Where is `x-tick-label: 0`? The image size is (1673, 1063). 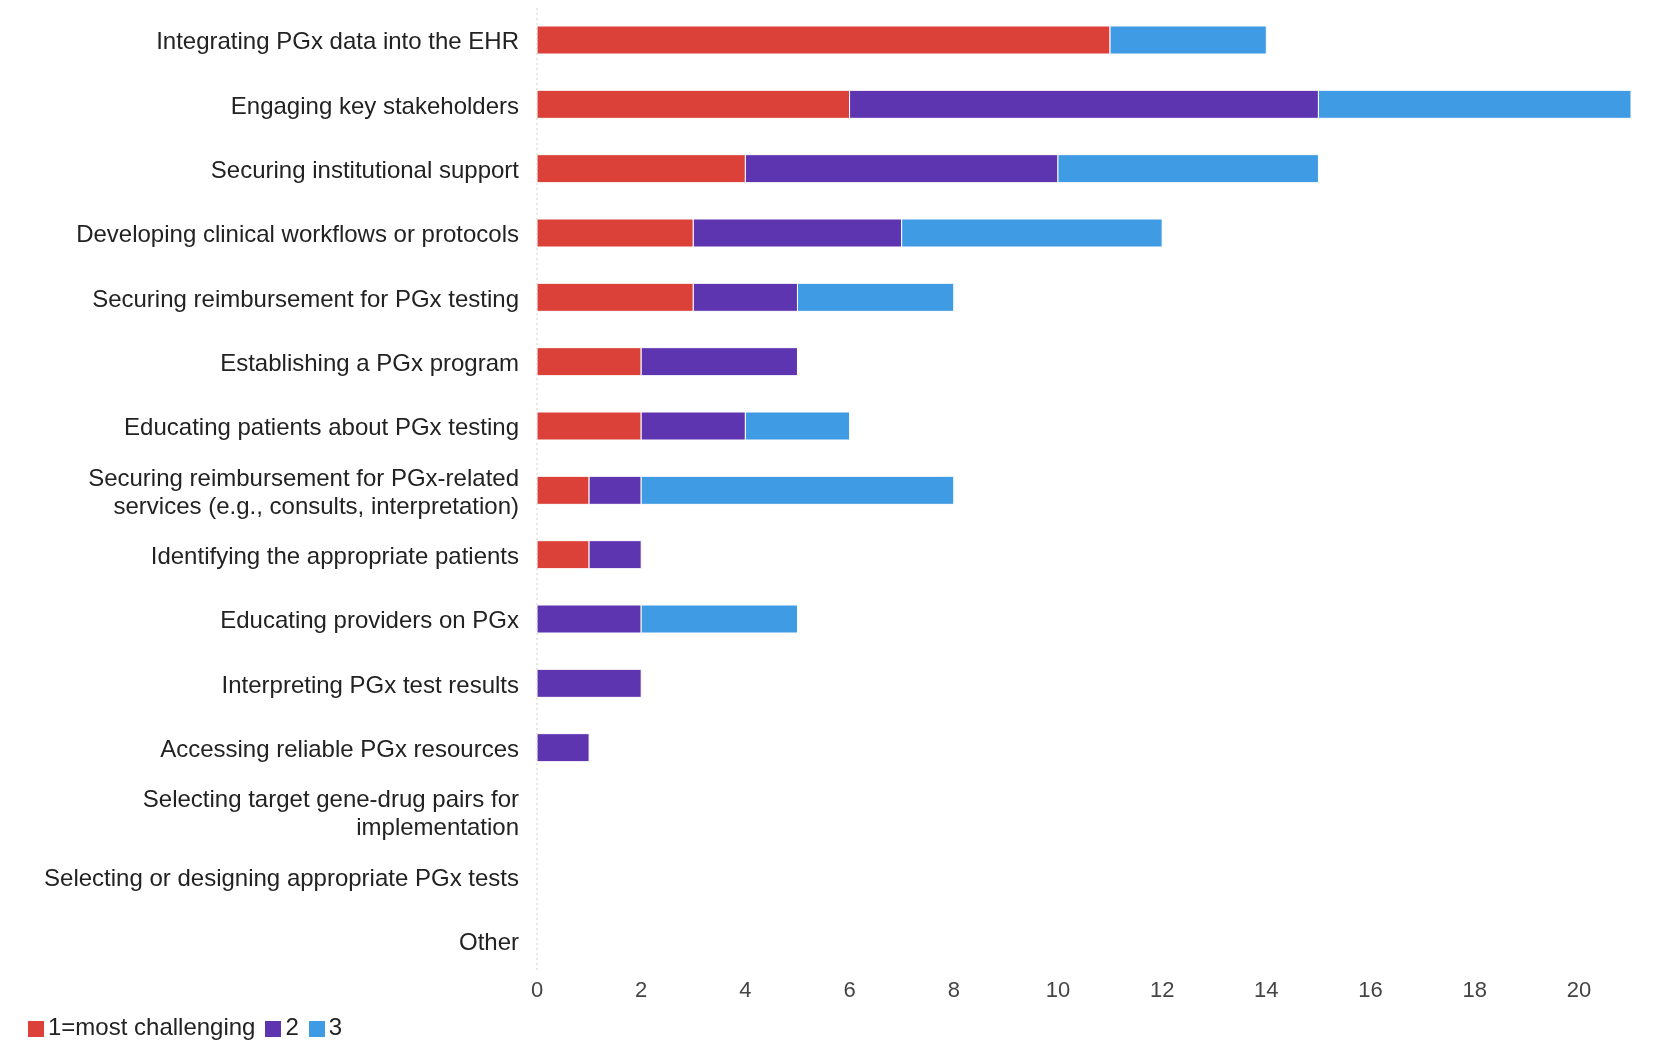 x-tick-label: 0 is located at coordinates (537, 989).